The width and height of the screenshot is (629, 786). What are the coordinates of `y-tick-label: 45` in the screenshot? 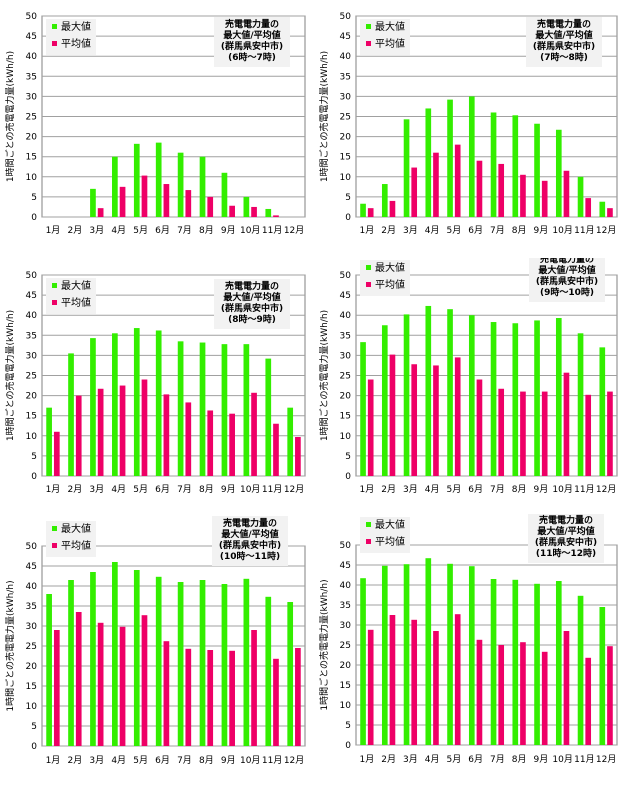 It's located at (345, 566).